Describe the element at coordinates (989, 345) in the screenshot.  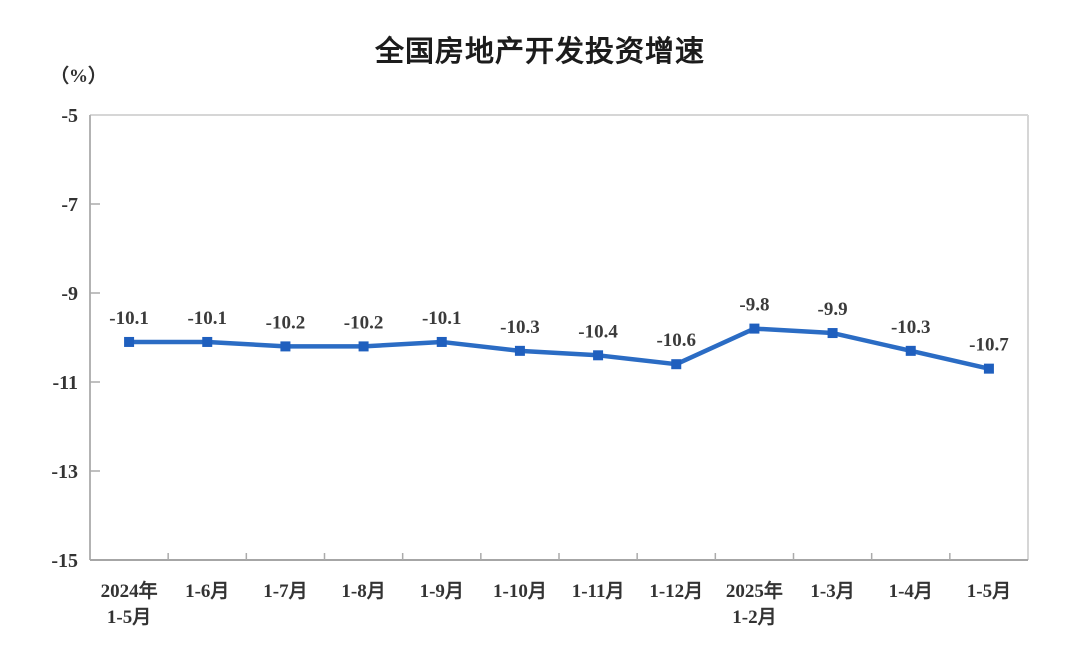
I see `data-point-label: -10.7` at that location.